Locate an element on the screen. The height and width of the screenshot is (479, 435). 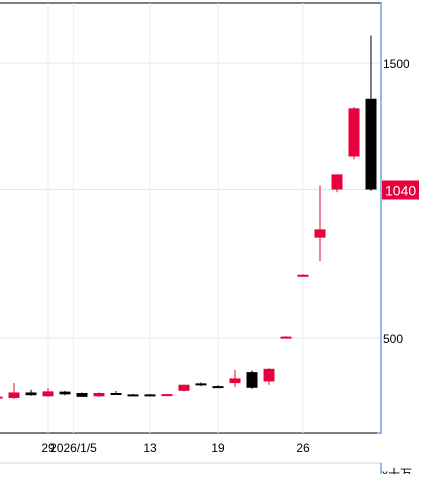
x-tick-label: 2026/1/5 is located at coordinates (73, 448).